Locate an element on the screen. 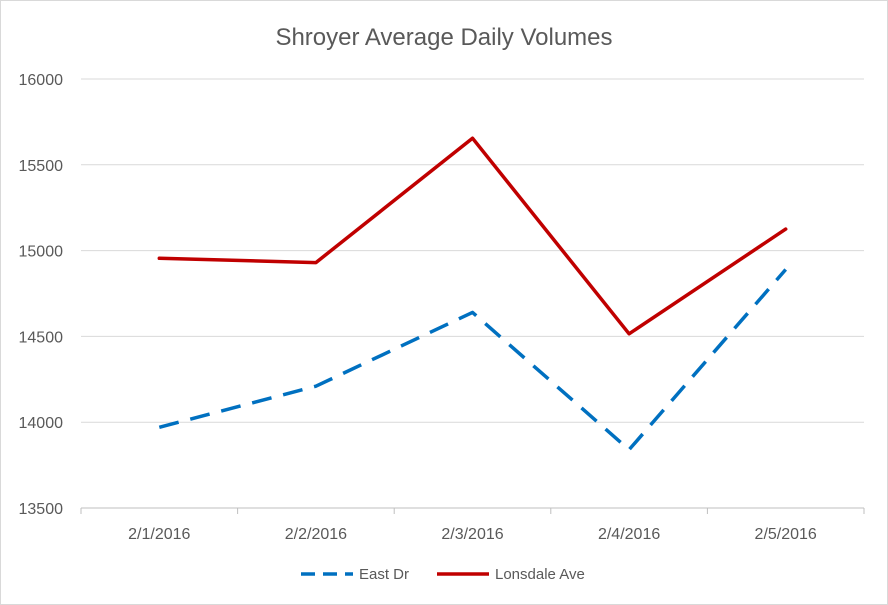  legend: East Dr Lonsdale Ave is located at coordinates (443, 574).